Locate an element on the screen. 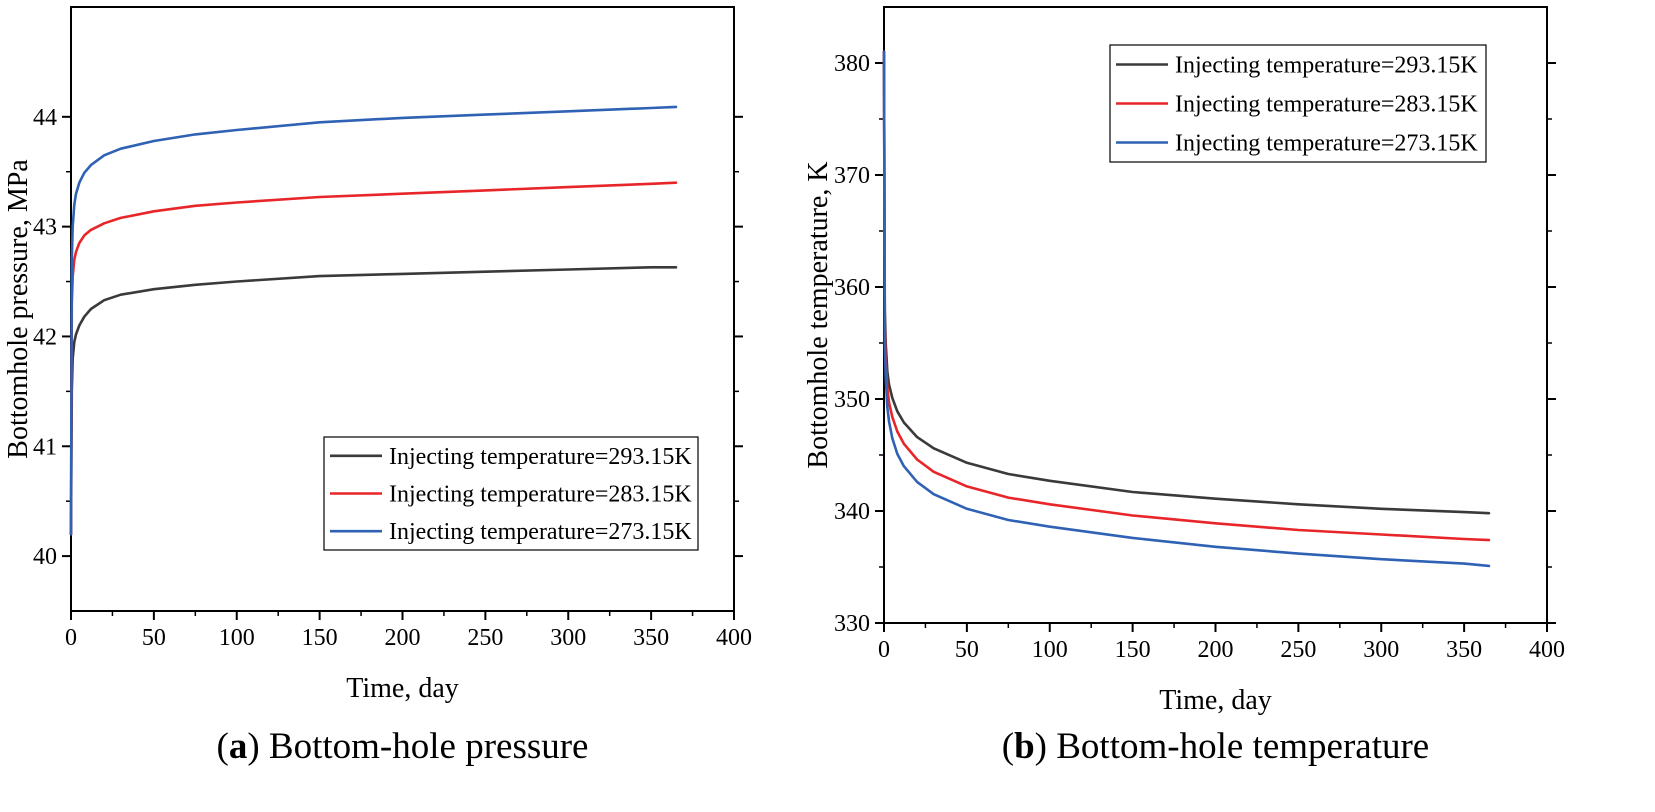  y-tick-label: 44 is located at coordinates (45, 118).